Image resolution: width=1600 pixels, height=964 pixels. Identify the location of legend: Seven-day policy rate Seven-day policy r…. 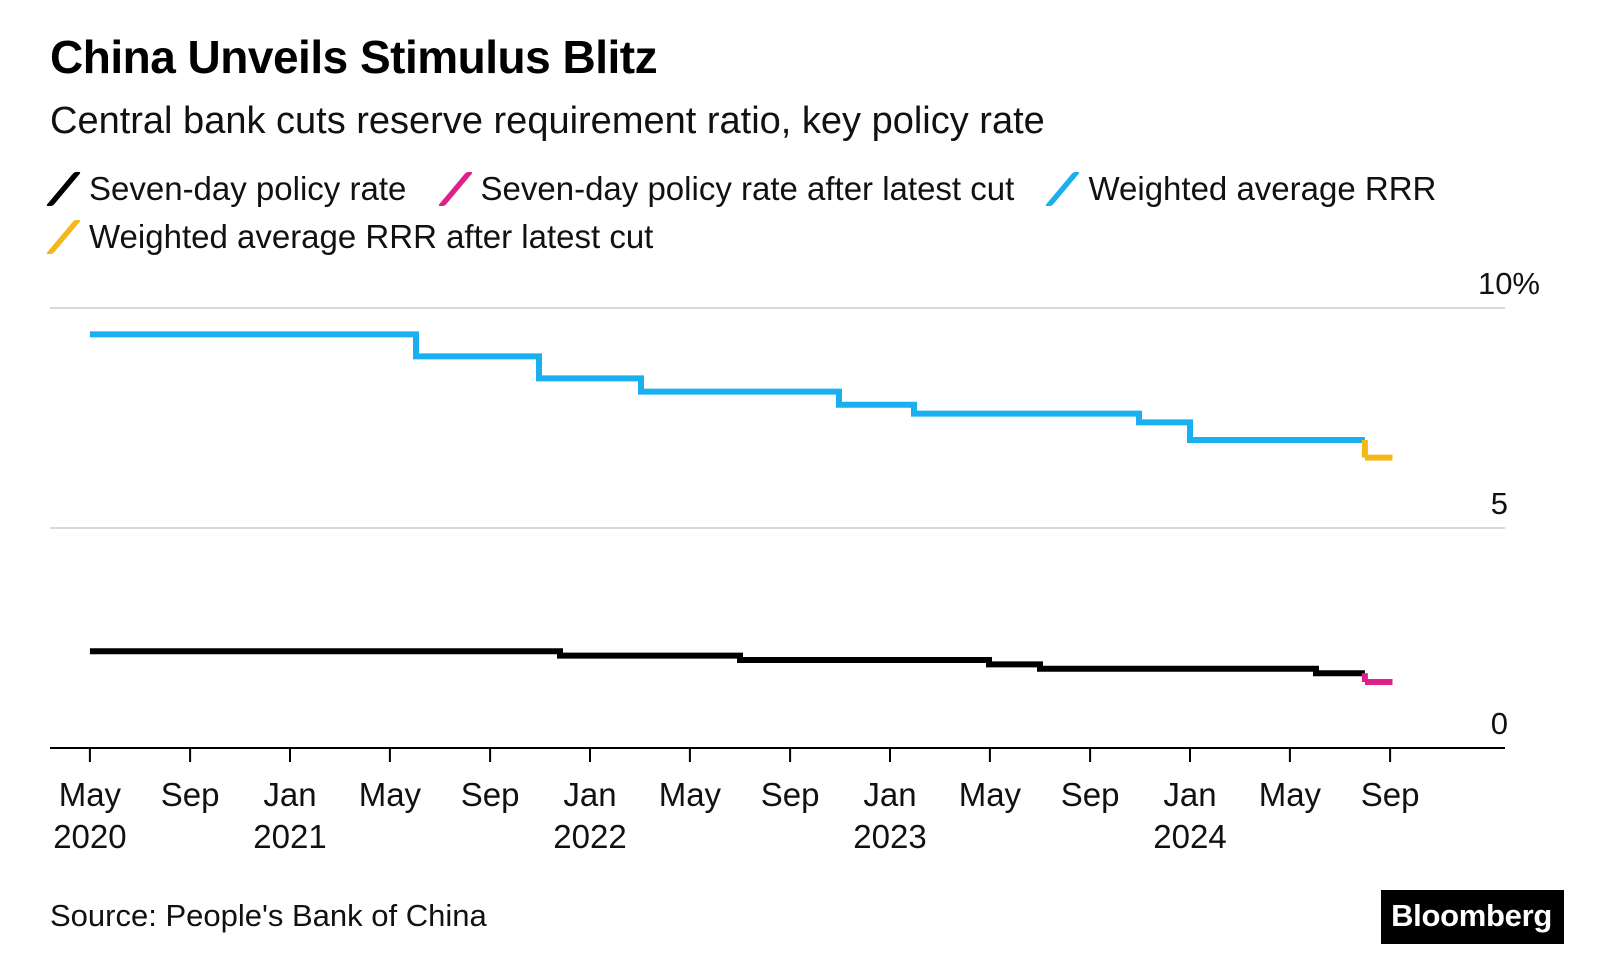
(807, 214).